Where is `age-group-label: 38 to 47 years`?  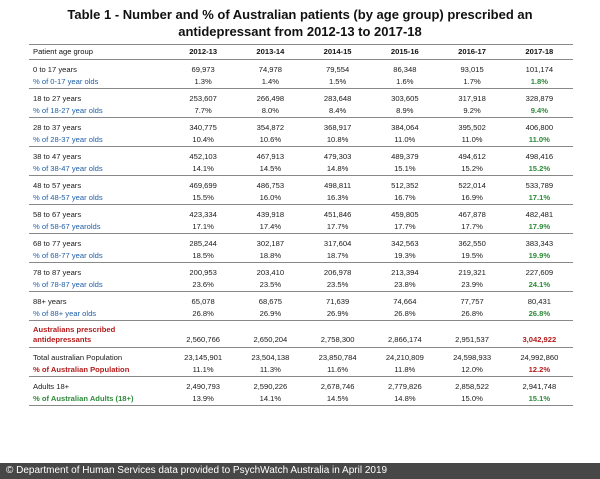 age-group-label: 38 to 47 years is located at coordinates (57, 156).